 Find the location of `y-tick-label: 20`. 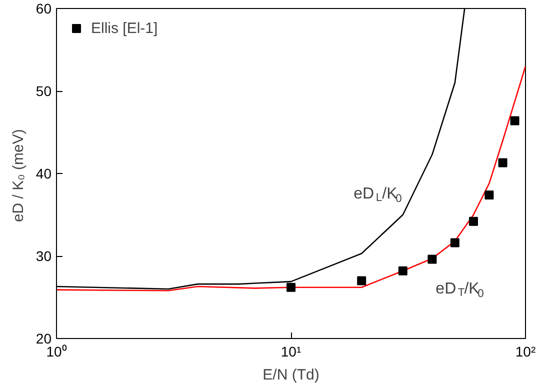

y-tick-label: 20 is located at coordinates (44, 338).